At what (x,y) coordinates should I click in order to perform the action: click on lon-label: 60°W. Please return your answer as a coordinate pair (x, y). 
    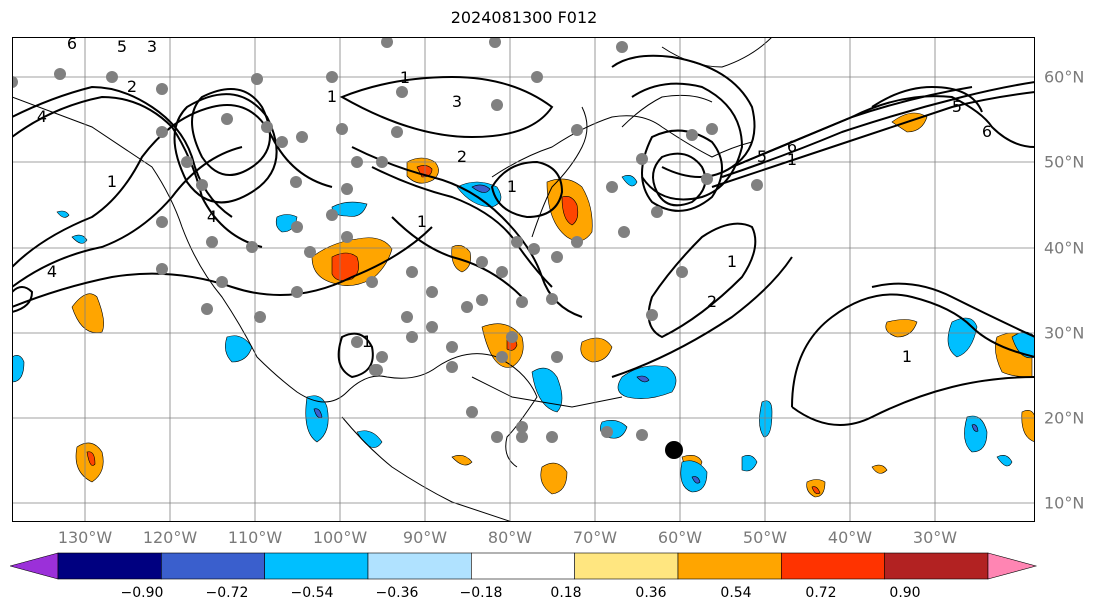
    Looking at the image, I should click on (680, 537).